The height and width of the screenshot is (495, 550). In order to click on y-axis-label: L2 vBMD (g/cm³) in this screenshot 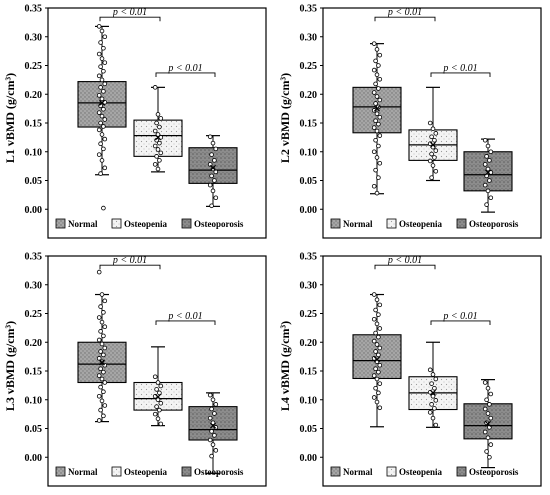, I will do `click(285, 118)`.